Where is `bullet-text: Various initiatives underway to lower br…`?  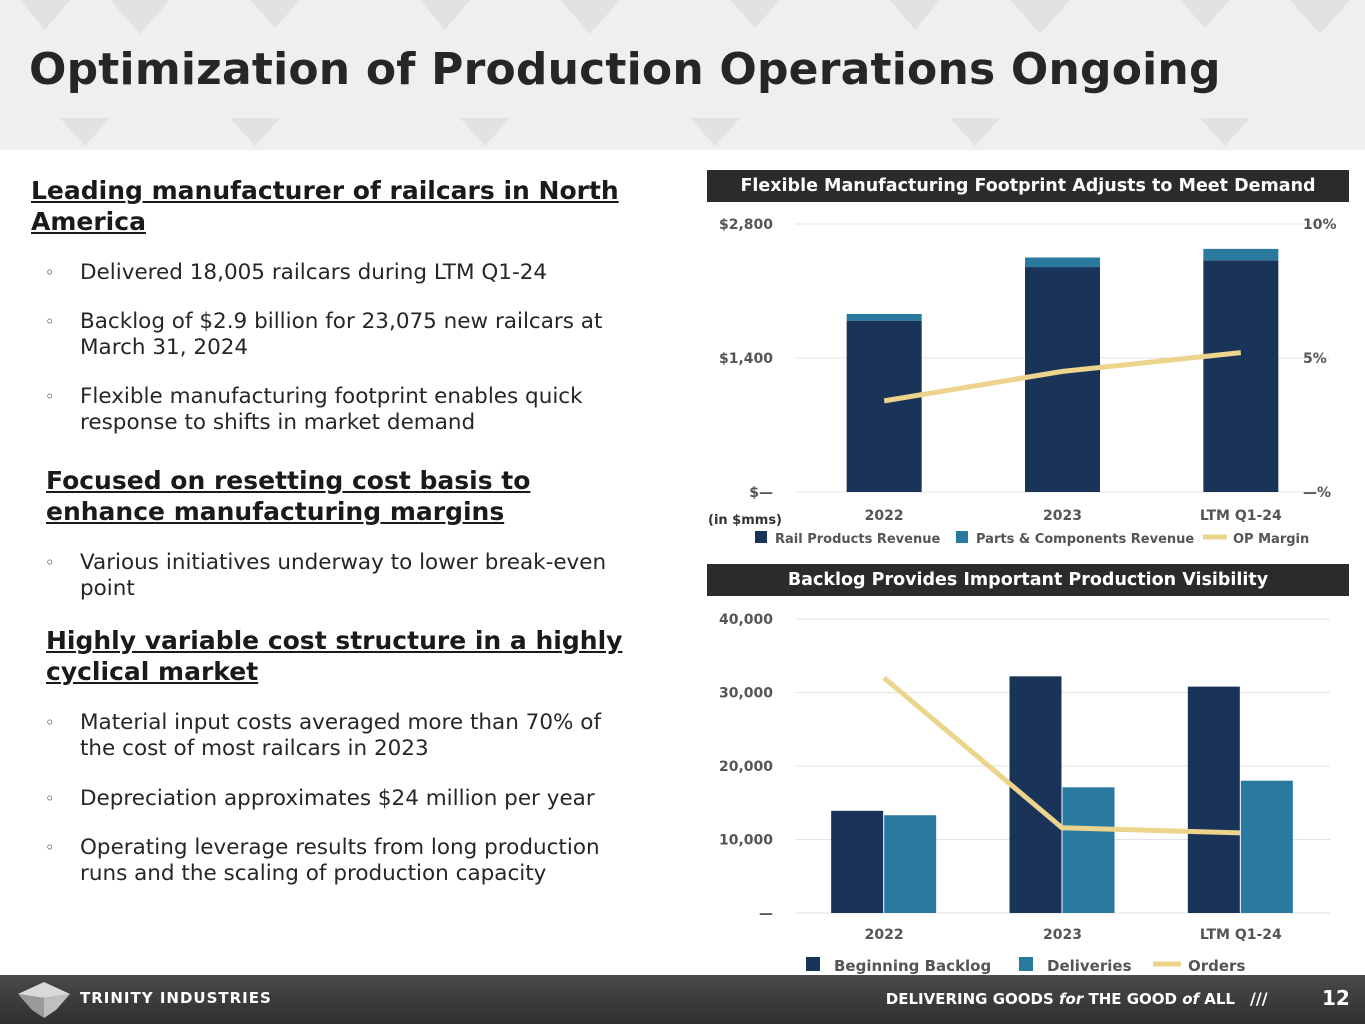 bullet-text: Various initiatives underway to lower br… is located at coordinates (343, 562).